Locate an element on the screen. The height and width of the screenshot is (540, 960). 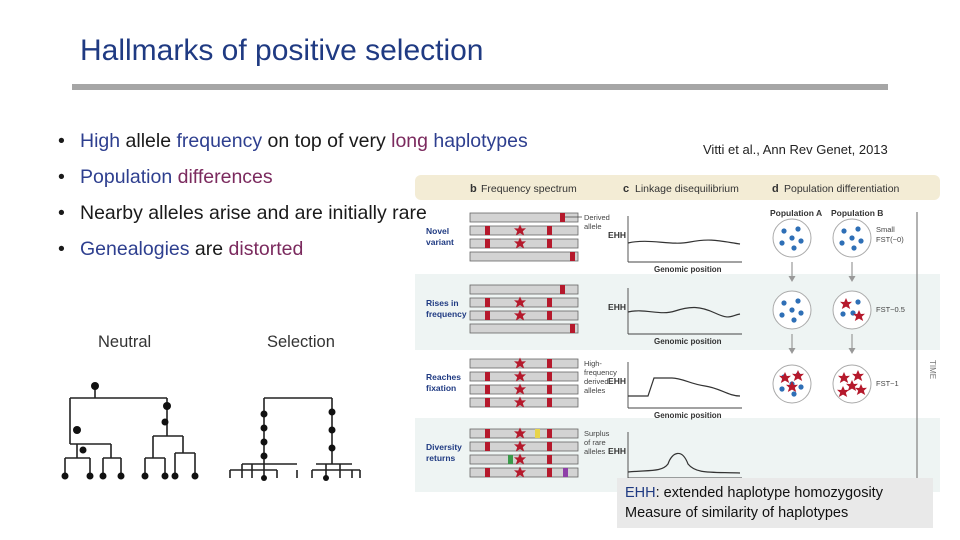
panel-b-letter: b is located at coordinates (473, 189).